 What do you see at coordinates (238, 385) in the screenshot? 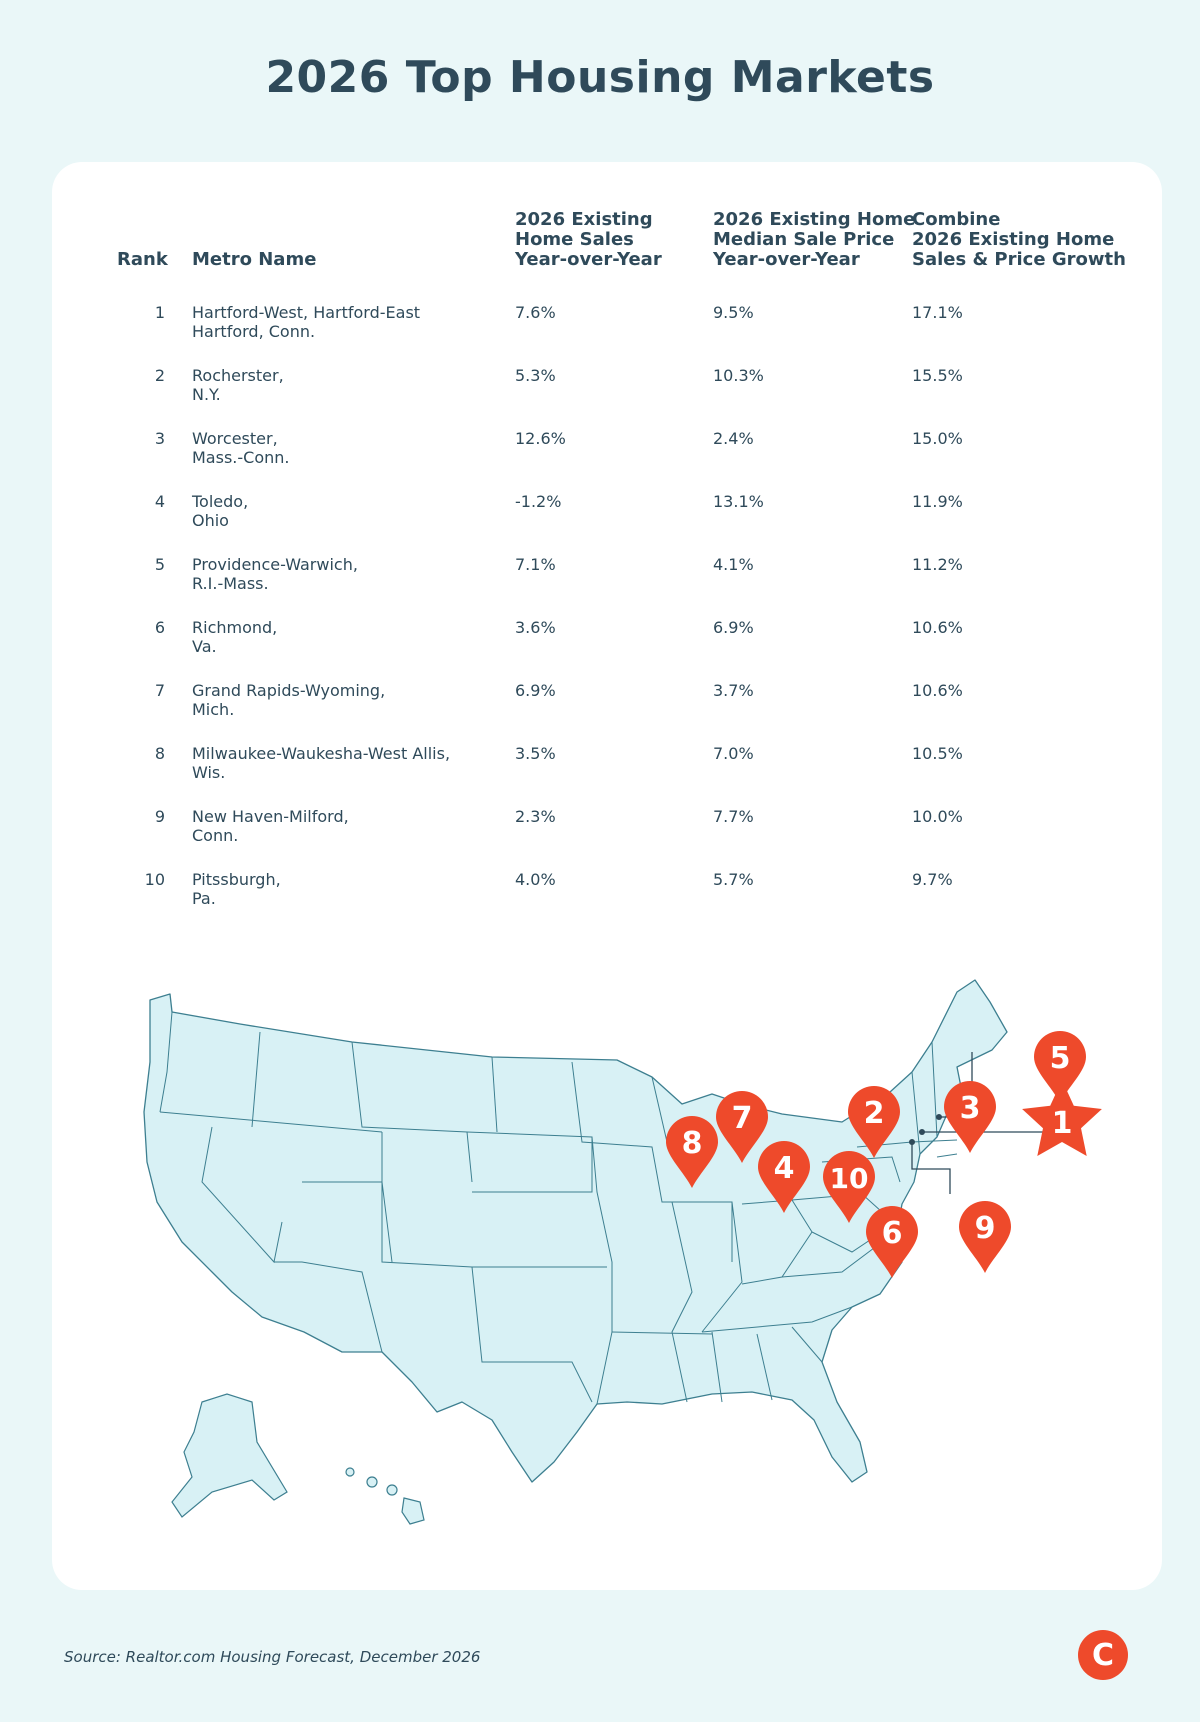
I see `cell-metro-name: Rocherster, N.Y.` at bounding box center [238, 385].